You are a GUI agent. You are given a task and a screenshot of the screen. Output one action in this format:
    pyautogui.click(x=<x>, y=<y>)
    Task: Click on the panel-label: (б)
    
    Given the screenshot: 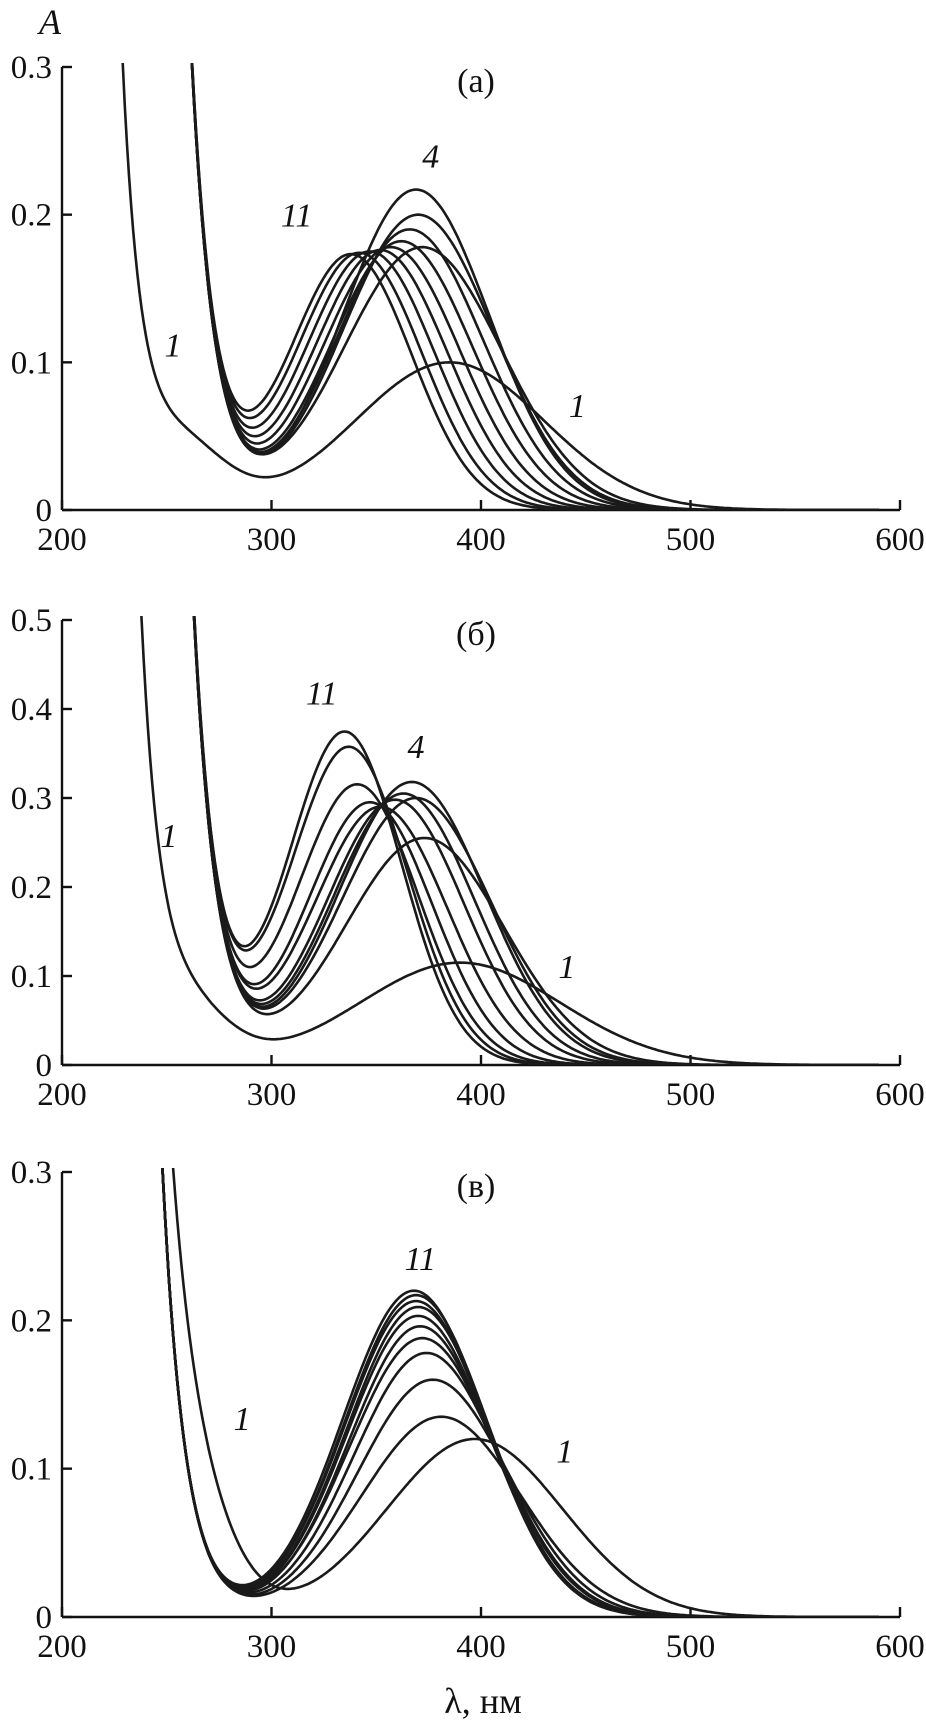 What is the action you would take?
    pyautogui.click(x=476, y=634)
    